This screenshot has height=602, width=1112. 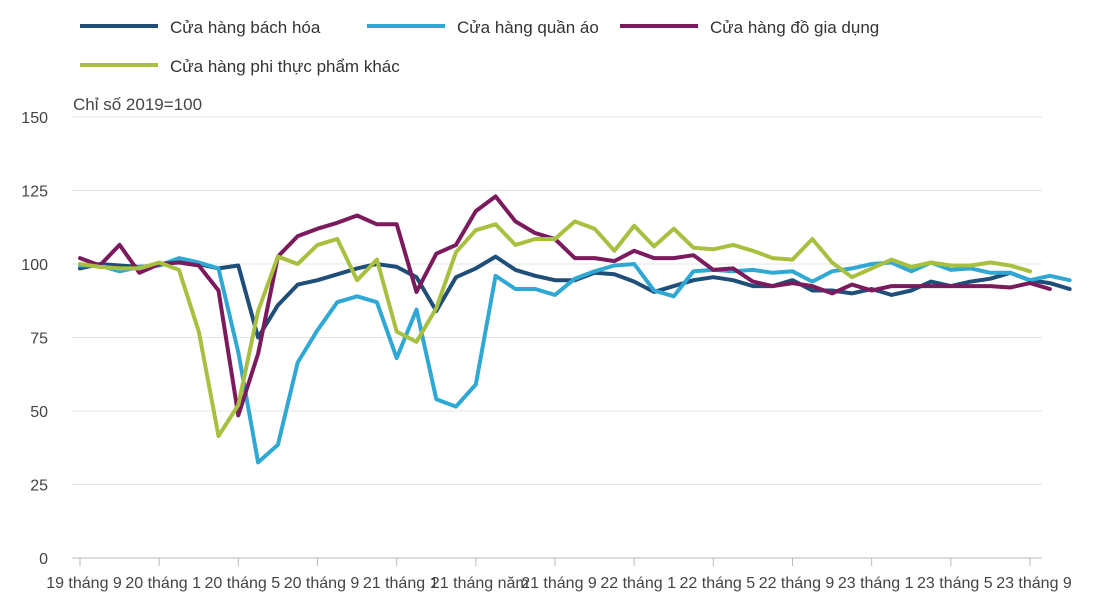 What do you see at coordinates (34, 265) in the screenshot?
I see `y-tick-label: 100` at bounding box center [34, 265].